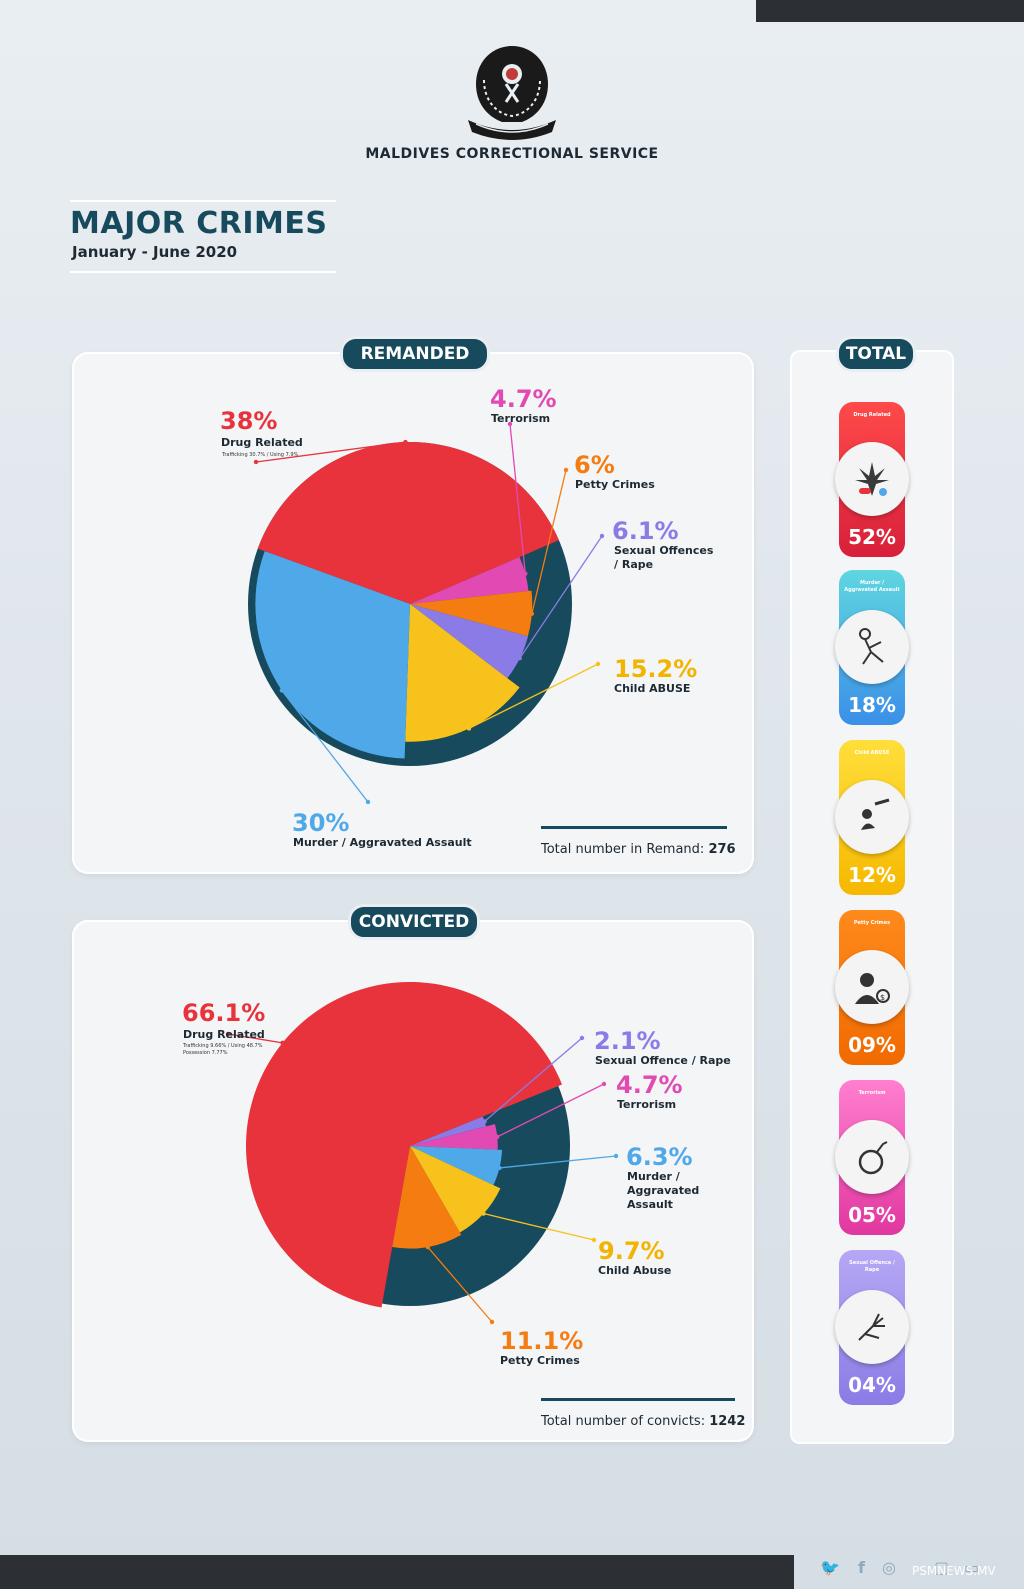  What do you see at coordinates (627, 1041) in the screenshot?
I see `convicted-sexual-pct: 2.1%` at bounding box center [627, 1041].